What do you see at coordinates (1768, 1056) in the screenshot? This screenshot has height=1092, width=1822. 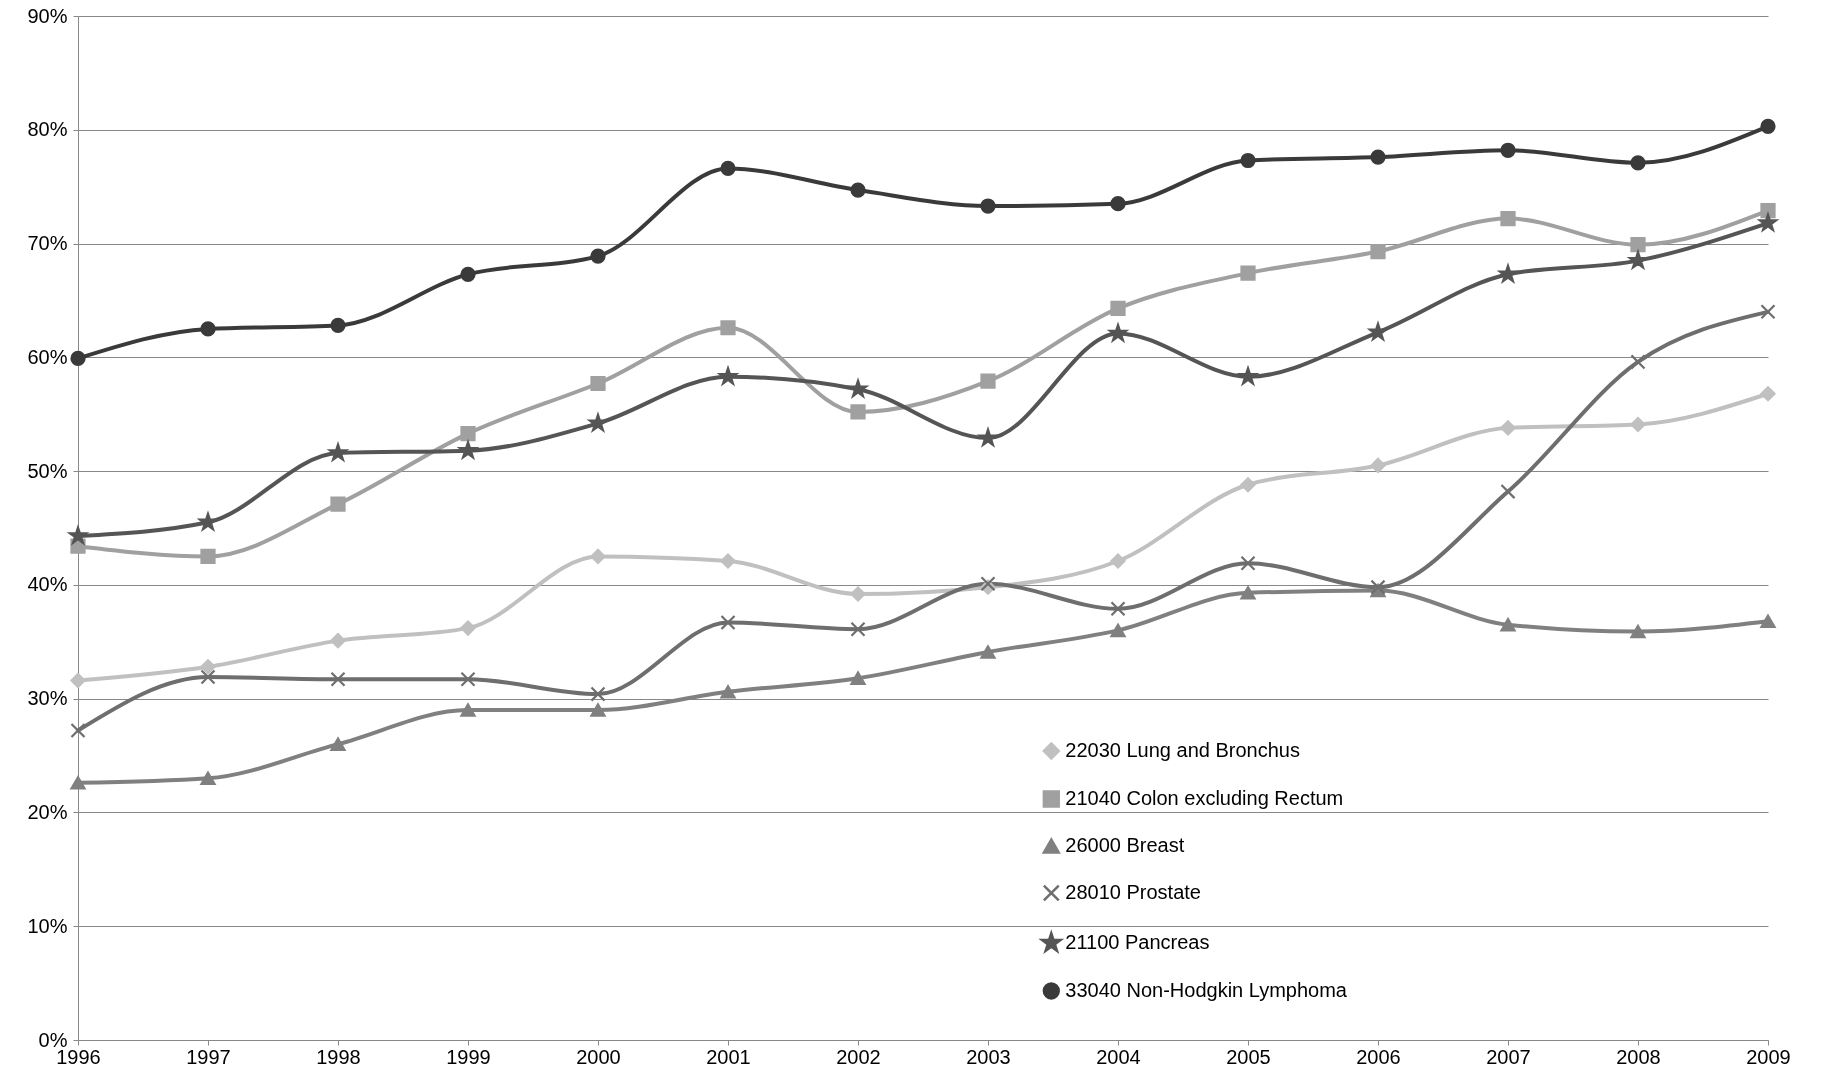 I see `x-tick-label: 2009` at bounding box center [1768, 1056].